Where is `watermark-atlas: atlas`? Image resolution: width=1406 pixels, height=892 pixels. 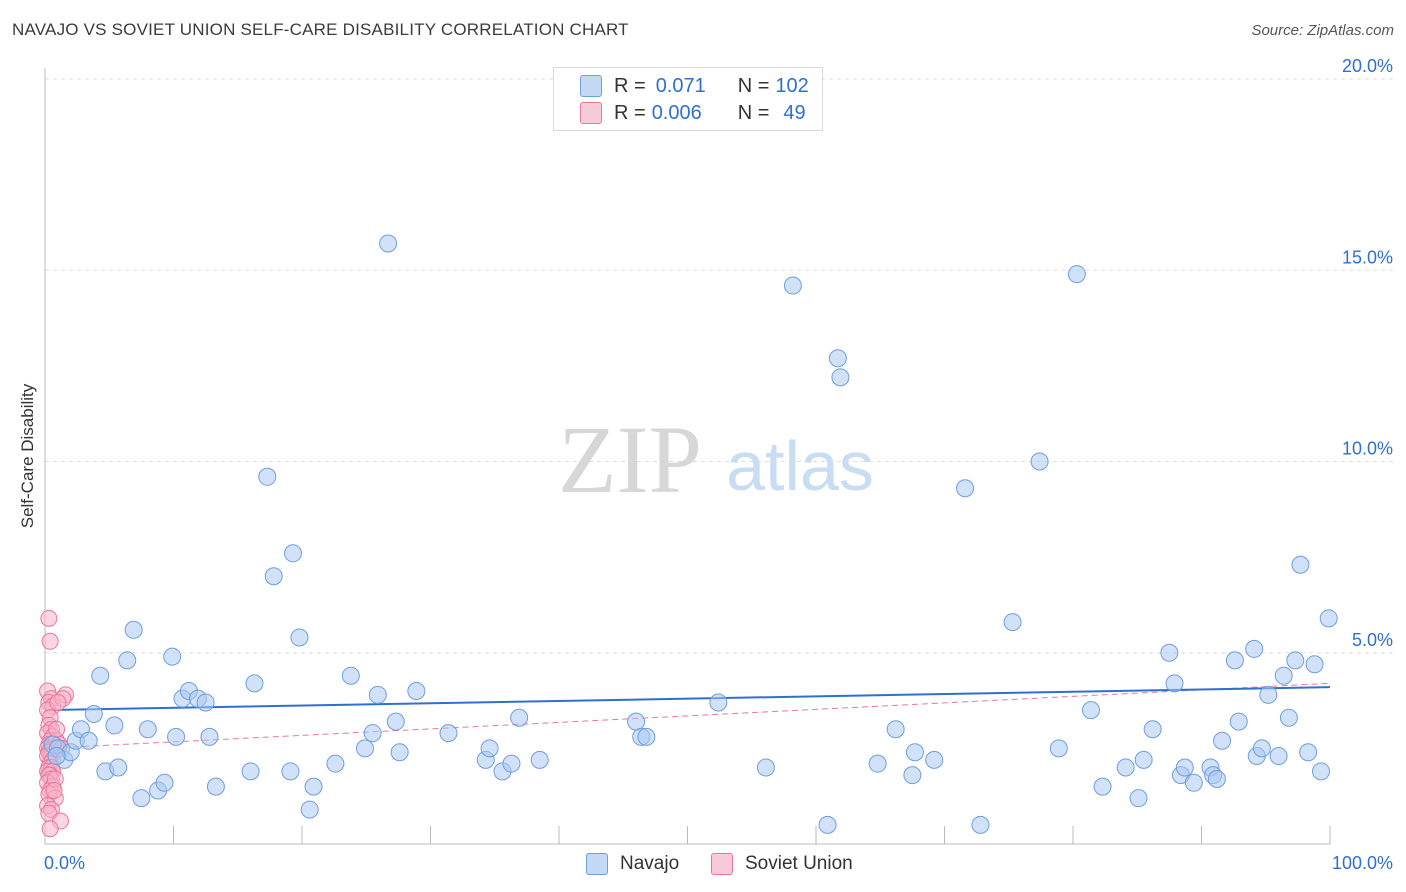 watermark-atlas: atlas is located at coordinates (800, 466).